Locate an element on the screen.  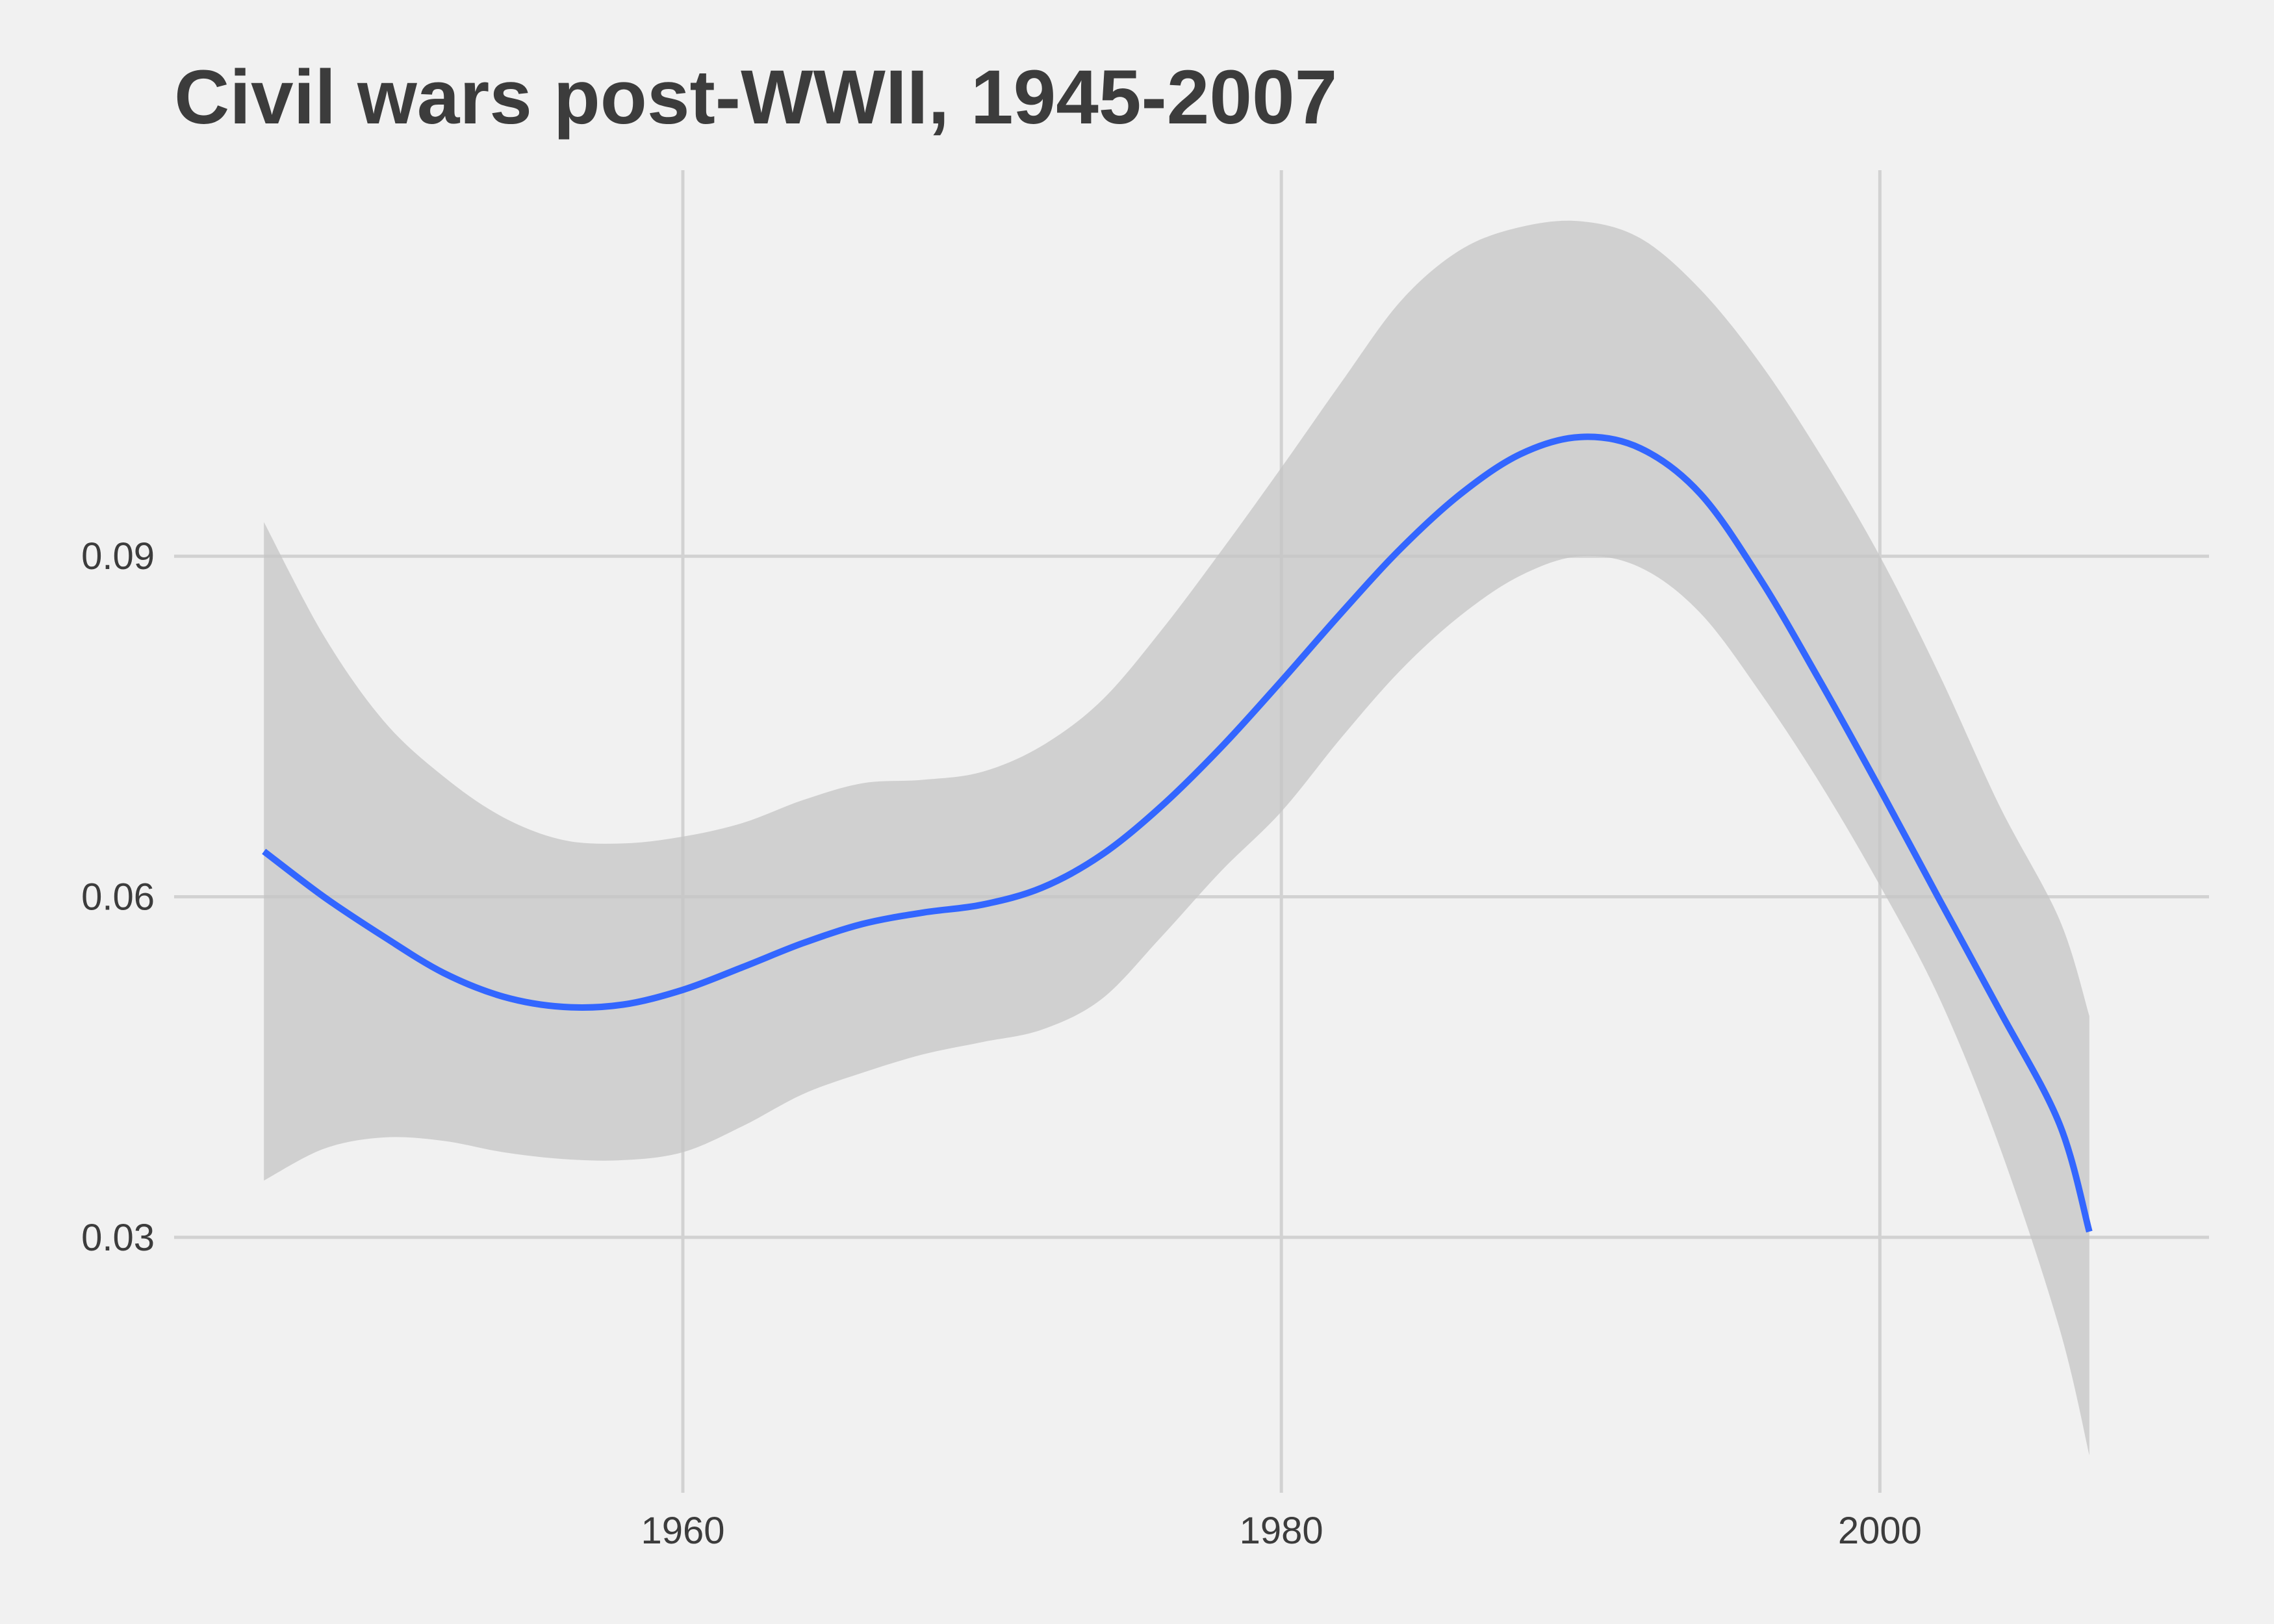
chart-title: Civil wars post-WWII, 1945-2007 is located at coordinates (755, 97).